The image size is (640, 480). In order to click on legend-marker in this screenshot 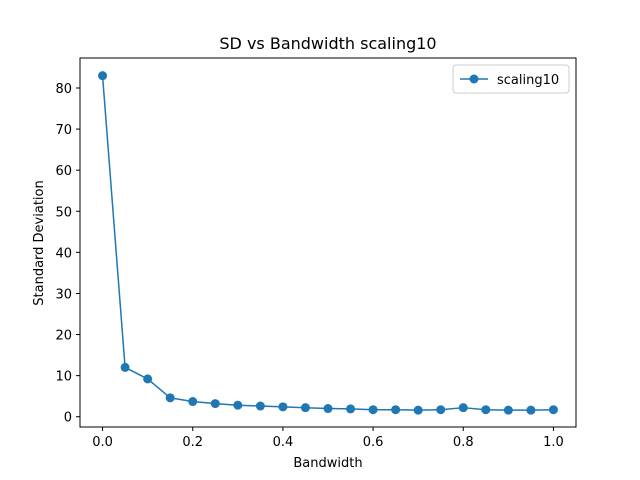, I will do `click(474, 79)`.